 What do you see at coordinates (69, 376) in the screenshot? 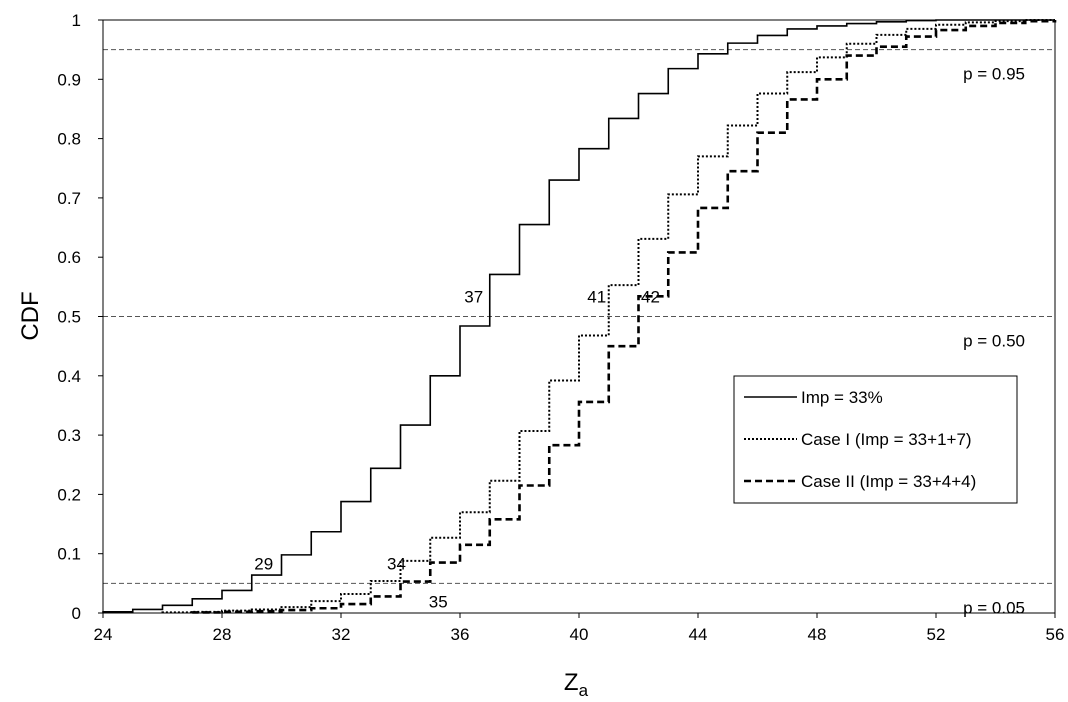
I see `y-tick-label: 0.4` at bounding box center [69, 376].